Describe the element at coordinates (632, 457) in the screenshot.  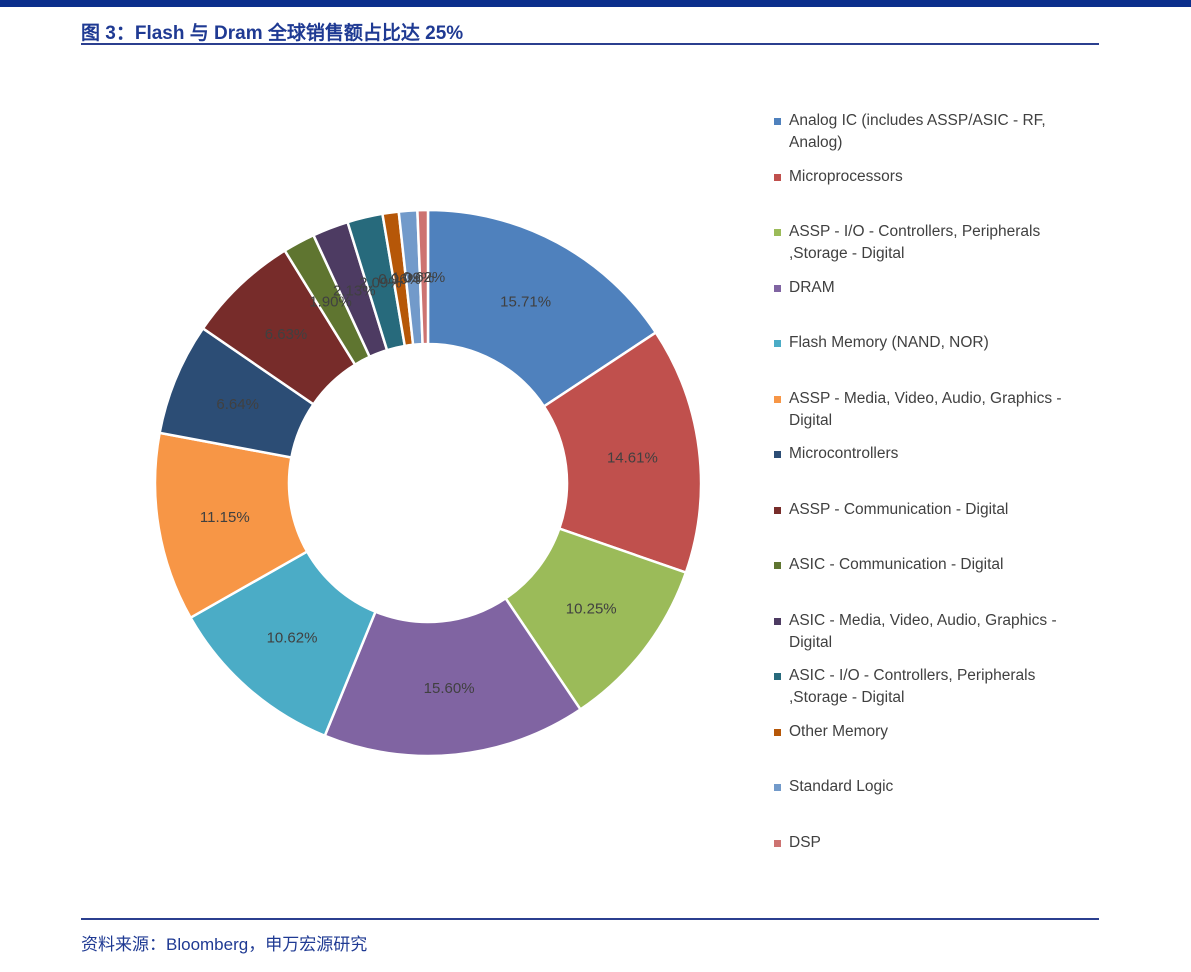
I see `slice-label-2: 14.61%` at that location.